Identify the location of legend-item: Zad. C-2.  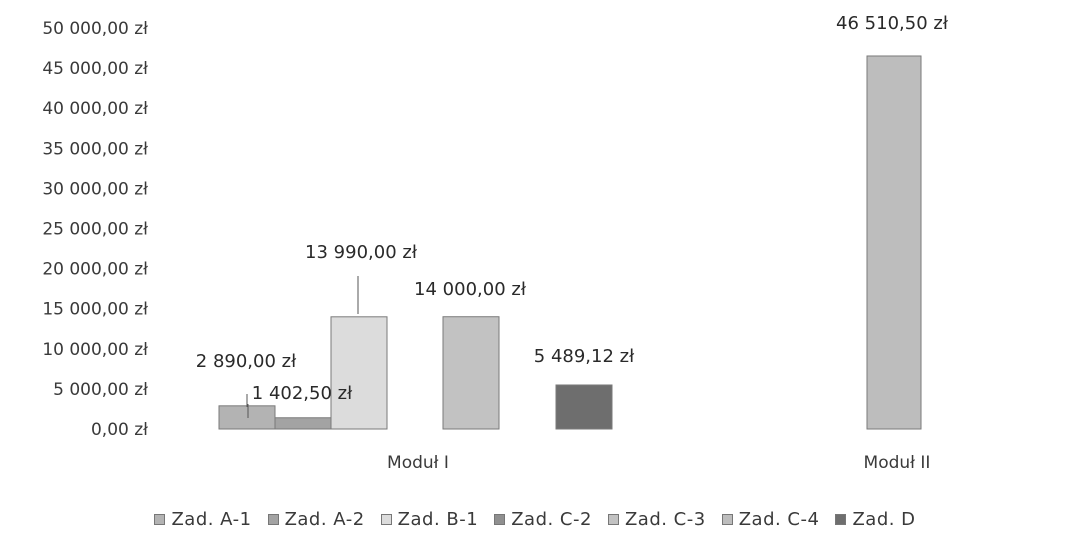
(543, 519).